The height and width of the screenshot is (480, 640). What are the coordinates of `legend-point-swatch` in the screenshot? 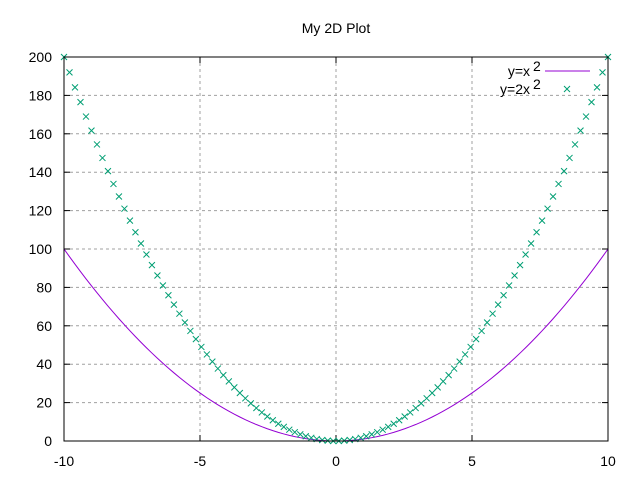 It's located at (567, 89).